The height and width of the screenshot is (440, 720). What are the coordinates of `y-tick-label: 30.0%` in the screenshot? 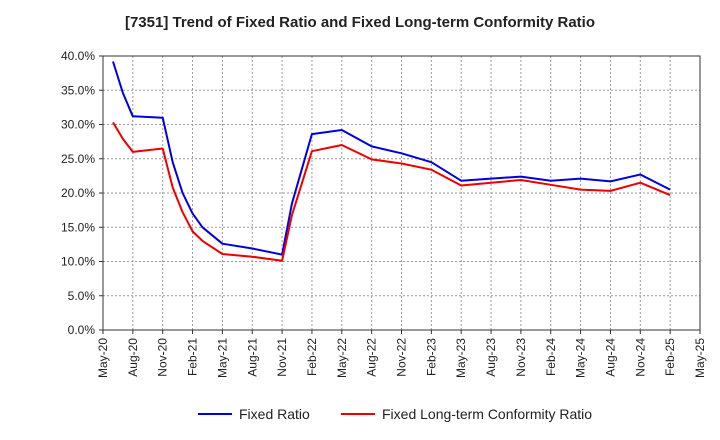 It's located at (78, 125).